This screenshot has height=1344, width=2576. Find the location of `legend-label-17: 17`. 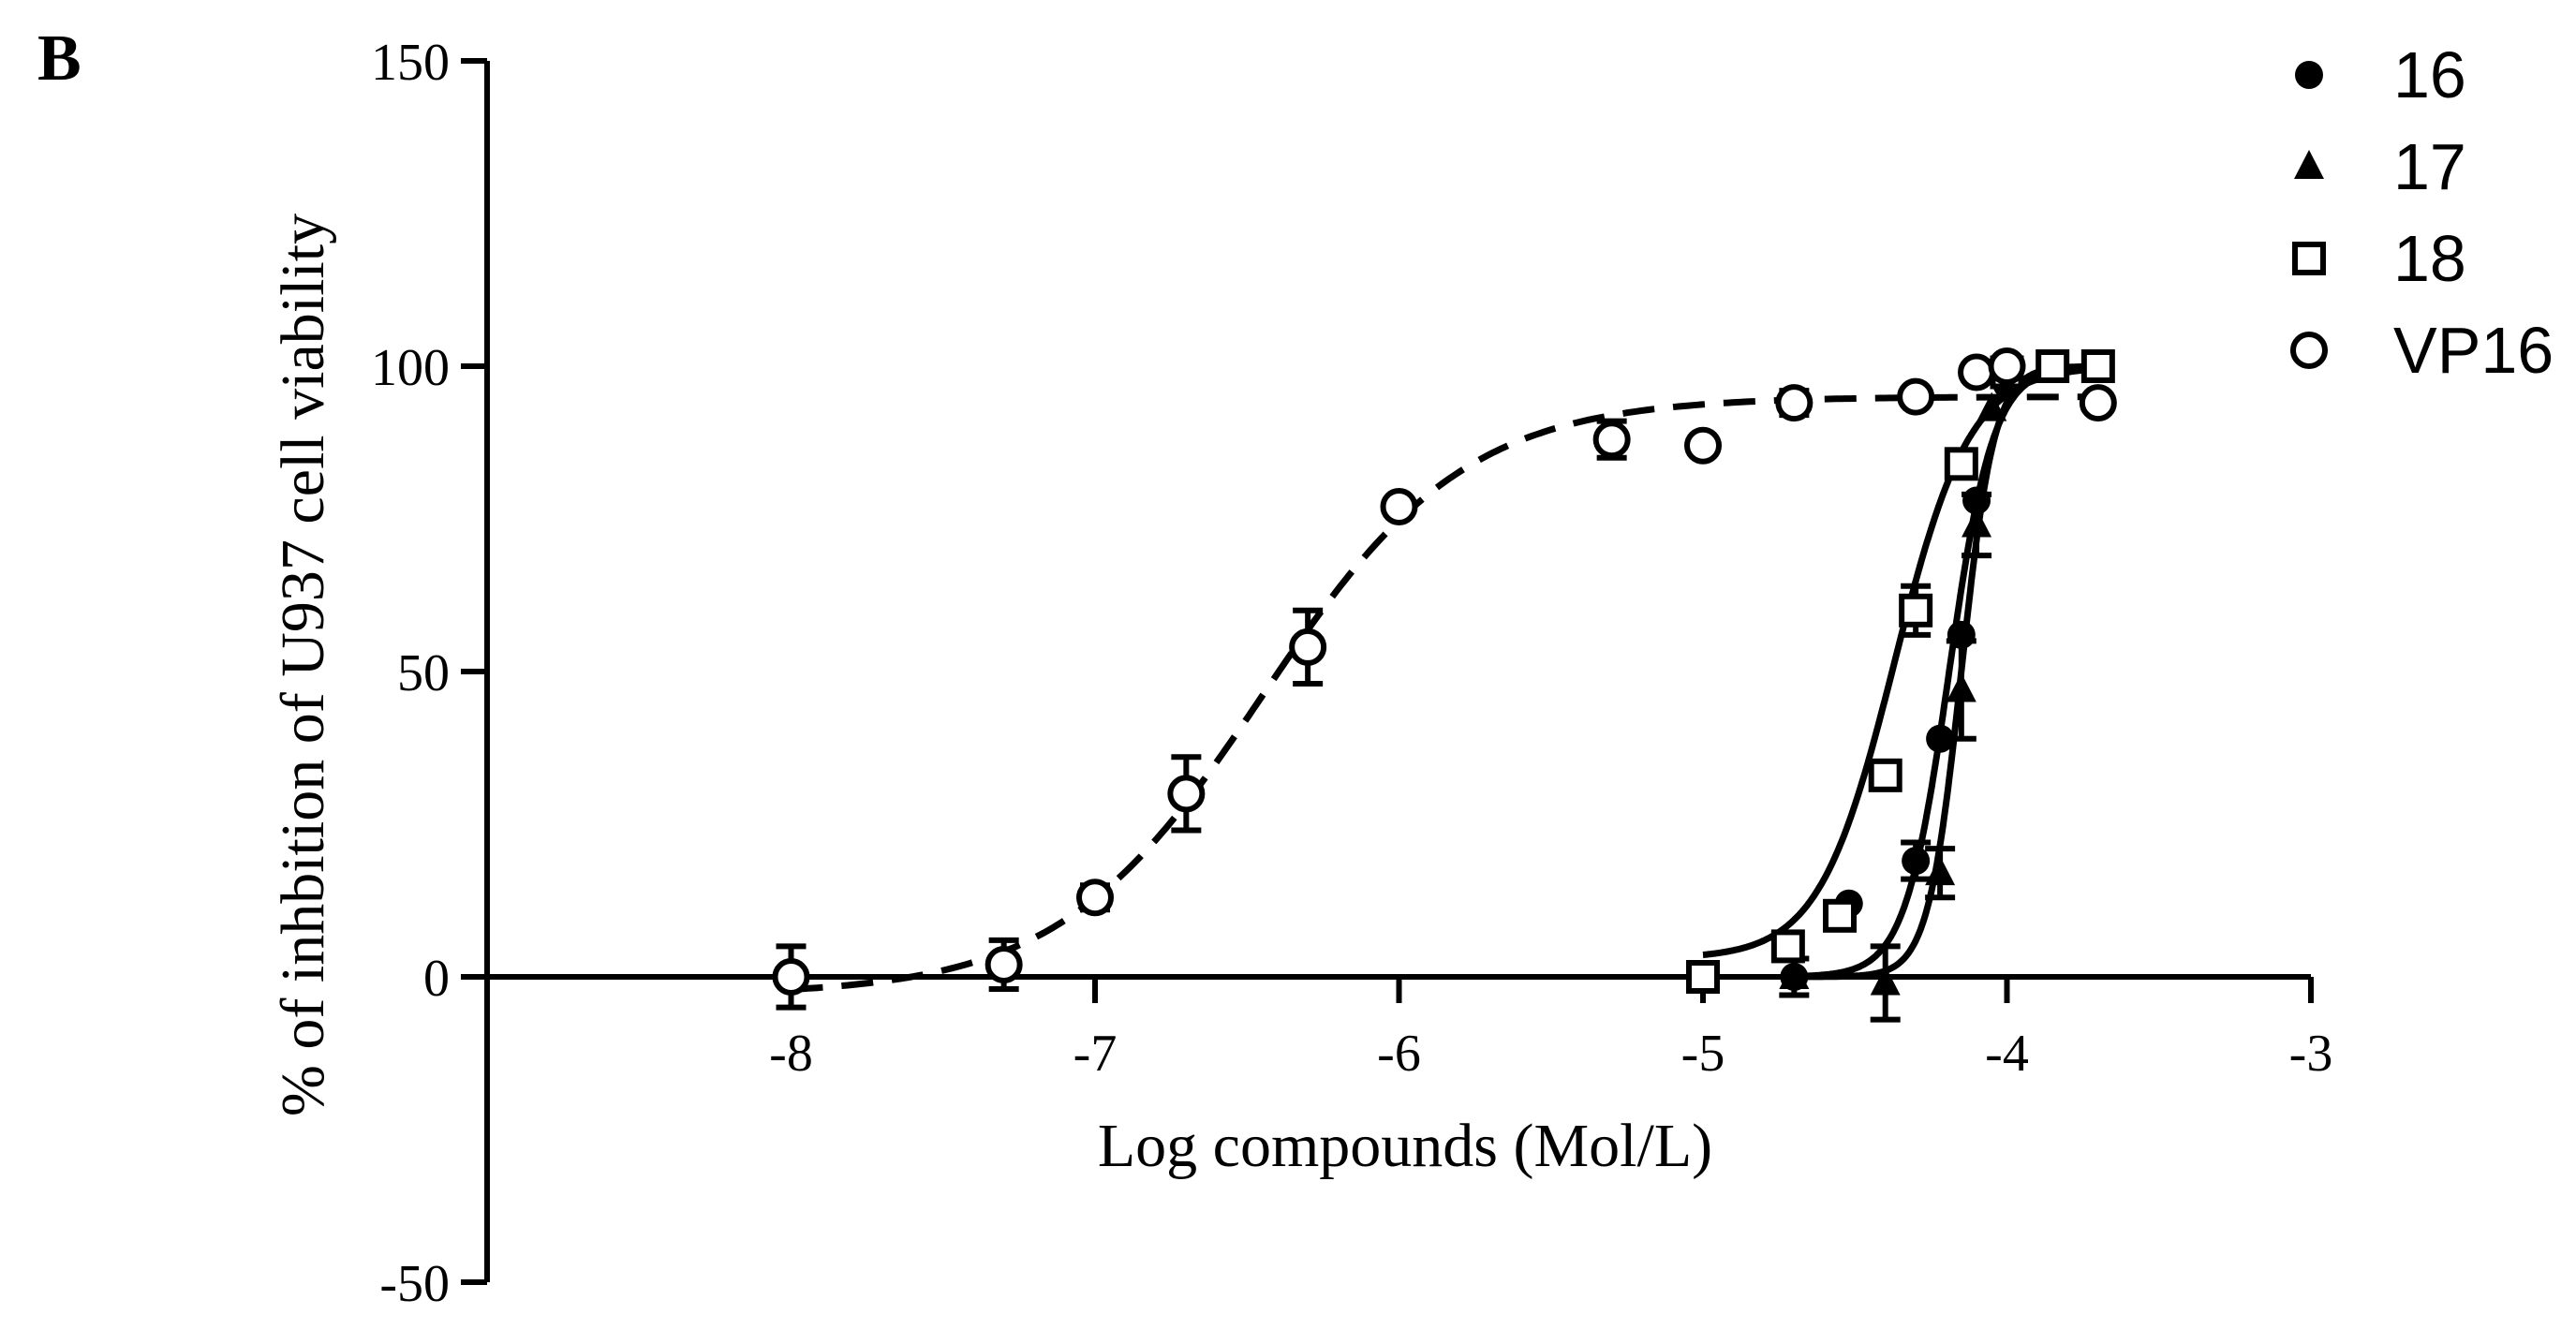

legend-label-17: 17 is located at coordinates (2429, 166).